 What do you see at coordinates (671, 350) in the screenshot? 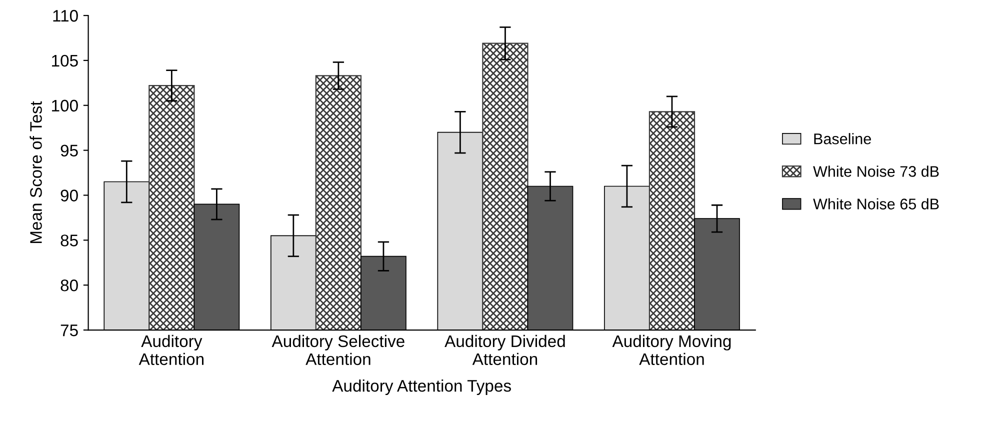
I see `x-tick-label: Auditory Moving Attention` at bounding box center [671, 350].